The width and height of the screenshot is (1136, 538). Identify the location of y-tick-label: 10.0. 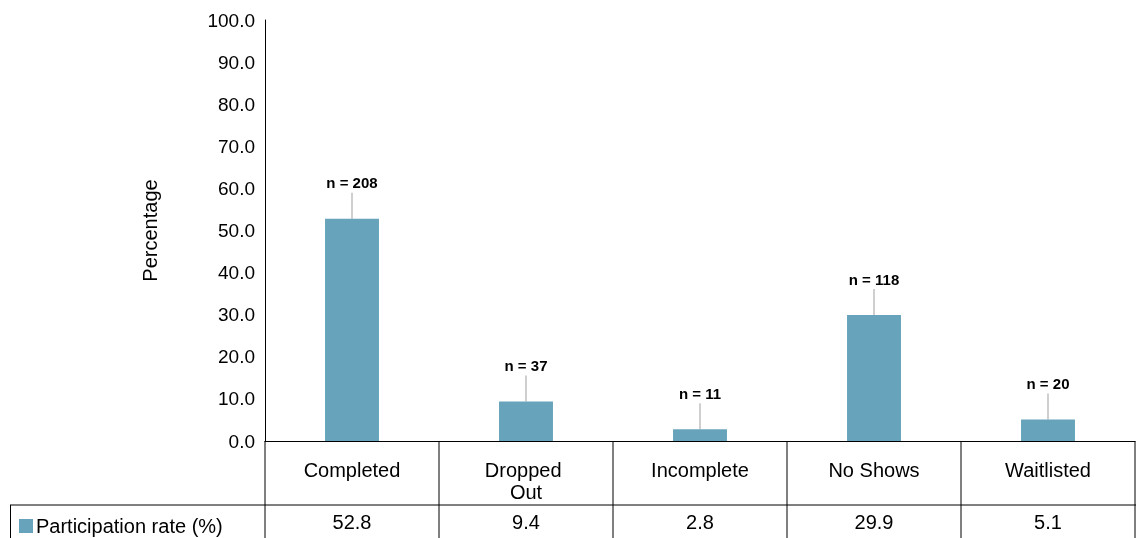
(236, 399).